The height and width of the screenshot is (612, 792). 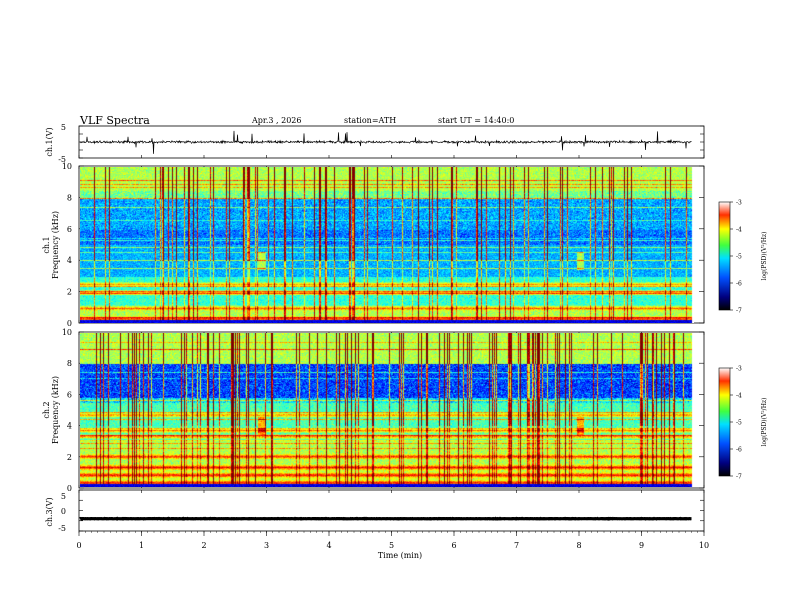 What do you see at coordinates (743, 423) in the screenshot?
I see `ch2-colorbar: -3 -4 -5 -6 -7 log(PSD)(V²/Hz)` at bounding box center [743, 423].